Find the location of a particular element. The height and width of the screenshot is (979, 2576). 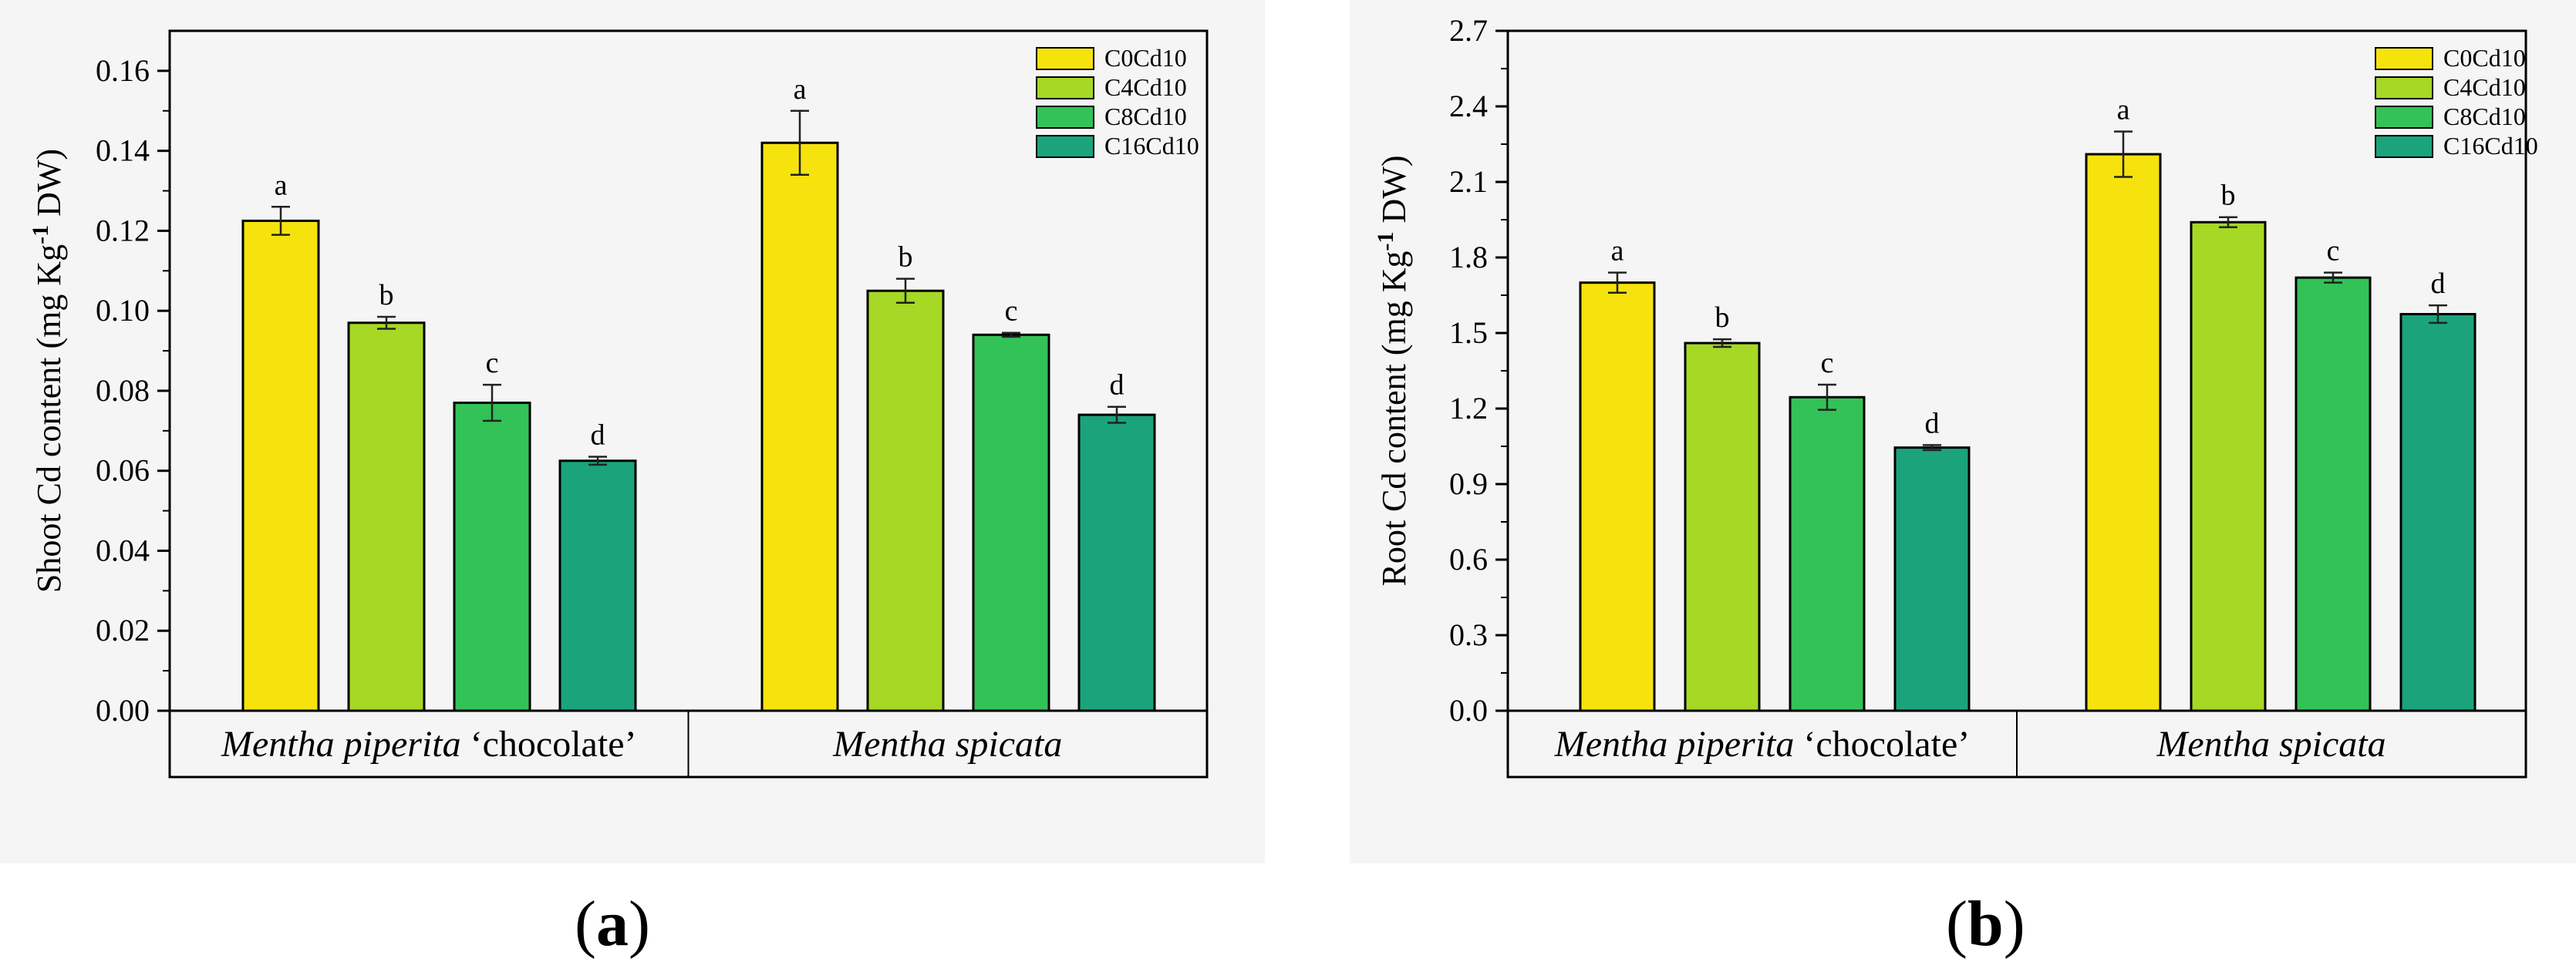

y-tick-label: 0.02 is located at coordinates (123, 631).